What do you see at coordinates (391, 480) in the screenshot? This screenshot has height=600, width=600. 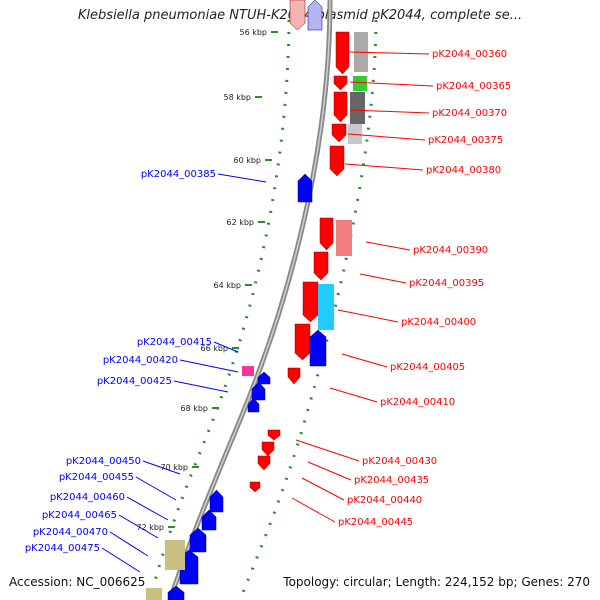 I see `gene-label-forward: pK2044_00435` at bounding box center [391, 480].